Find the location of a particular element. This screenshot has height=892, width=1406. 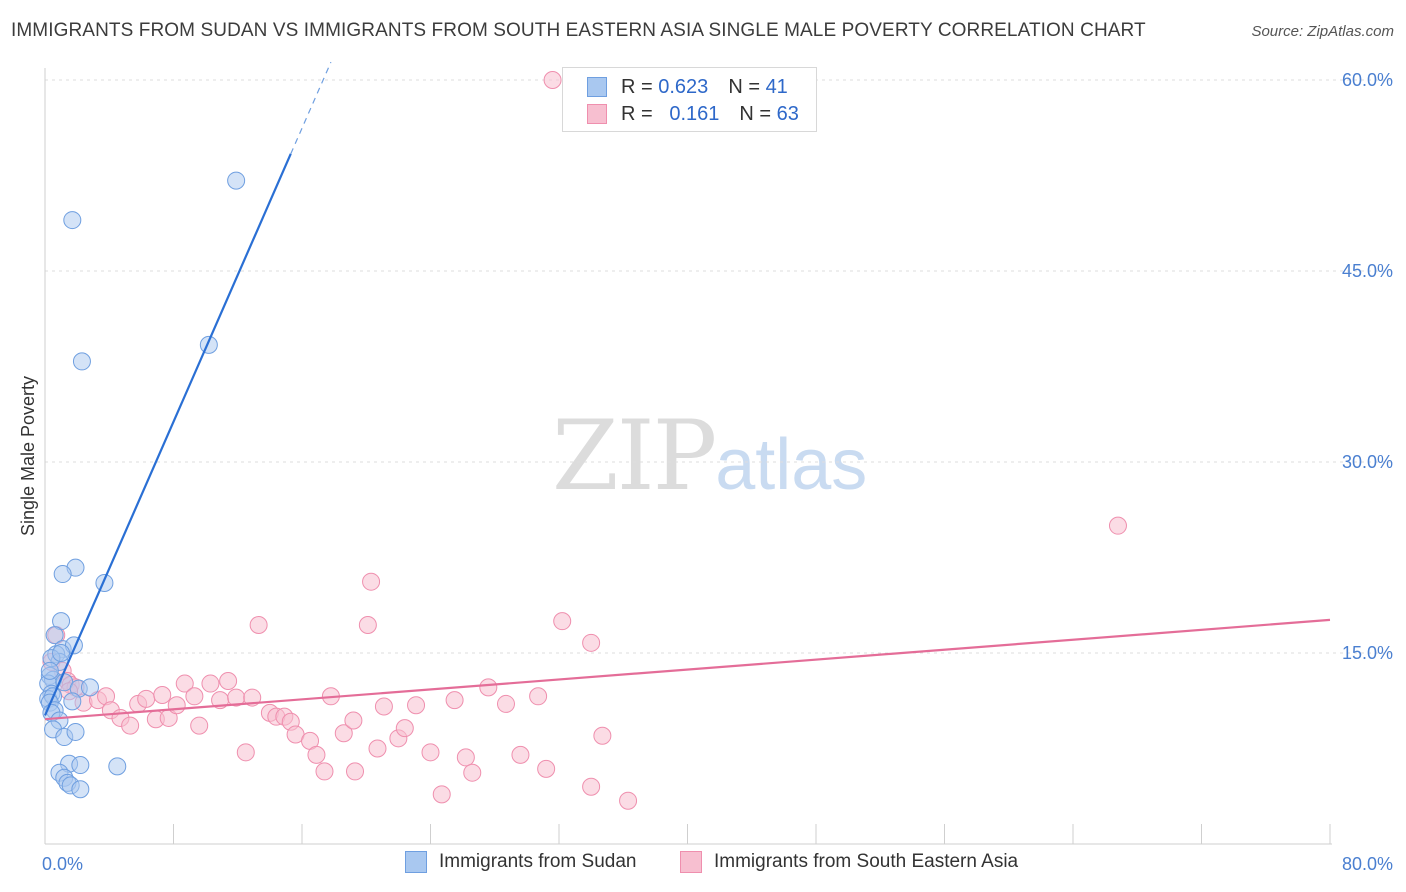

sea-trend-line is located at coordinates (687, 669).